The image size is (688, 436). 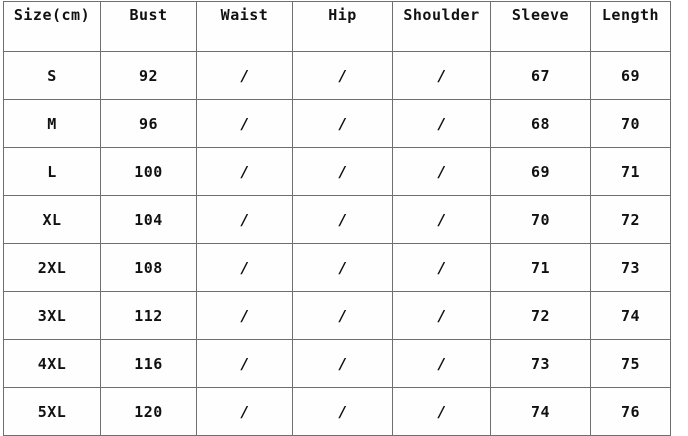 What do you see at coordinates (52, 219) in the screenshot?
I see `cell-size: XL` at bounding box center [52, 219].